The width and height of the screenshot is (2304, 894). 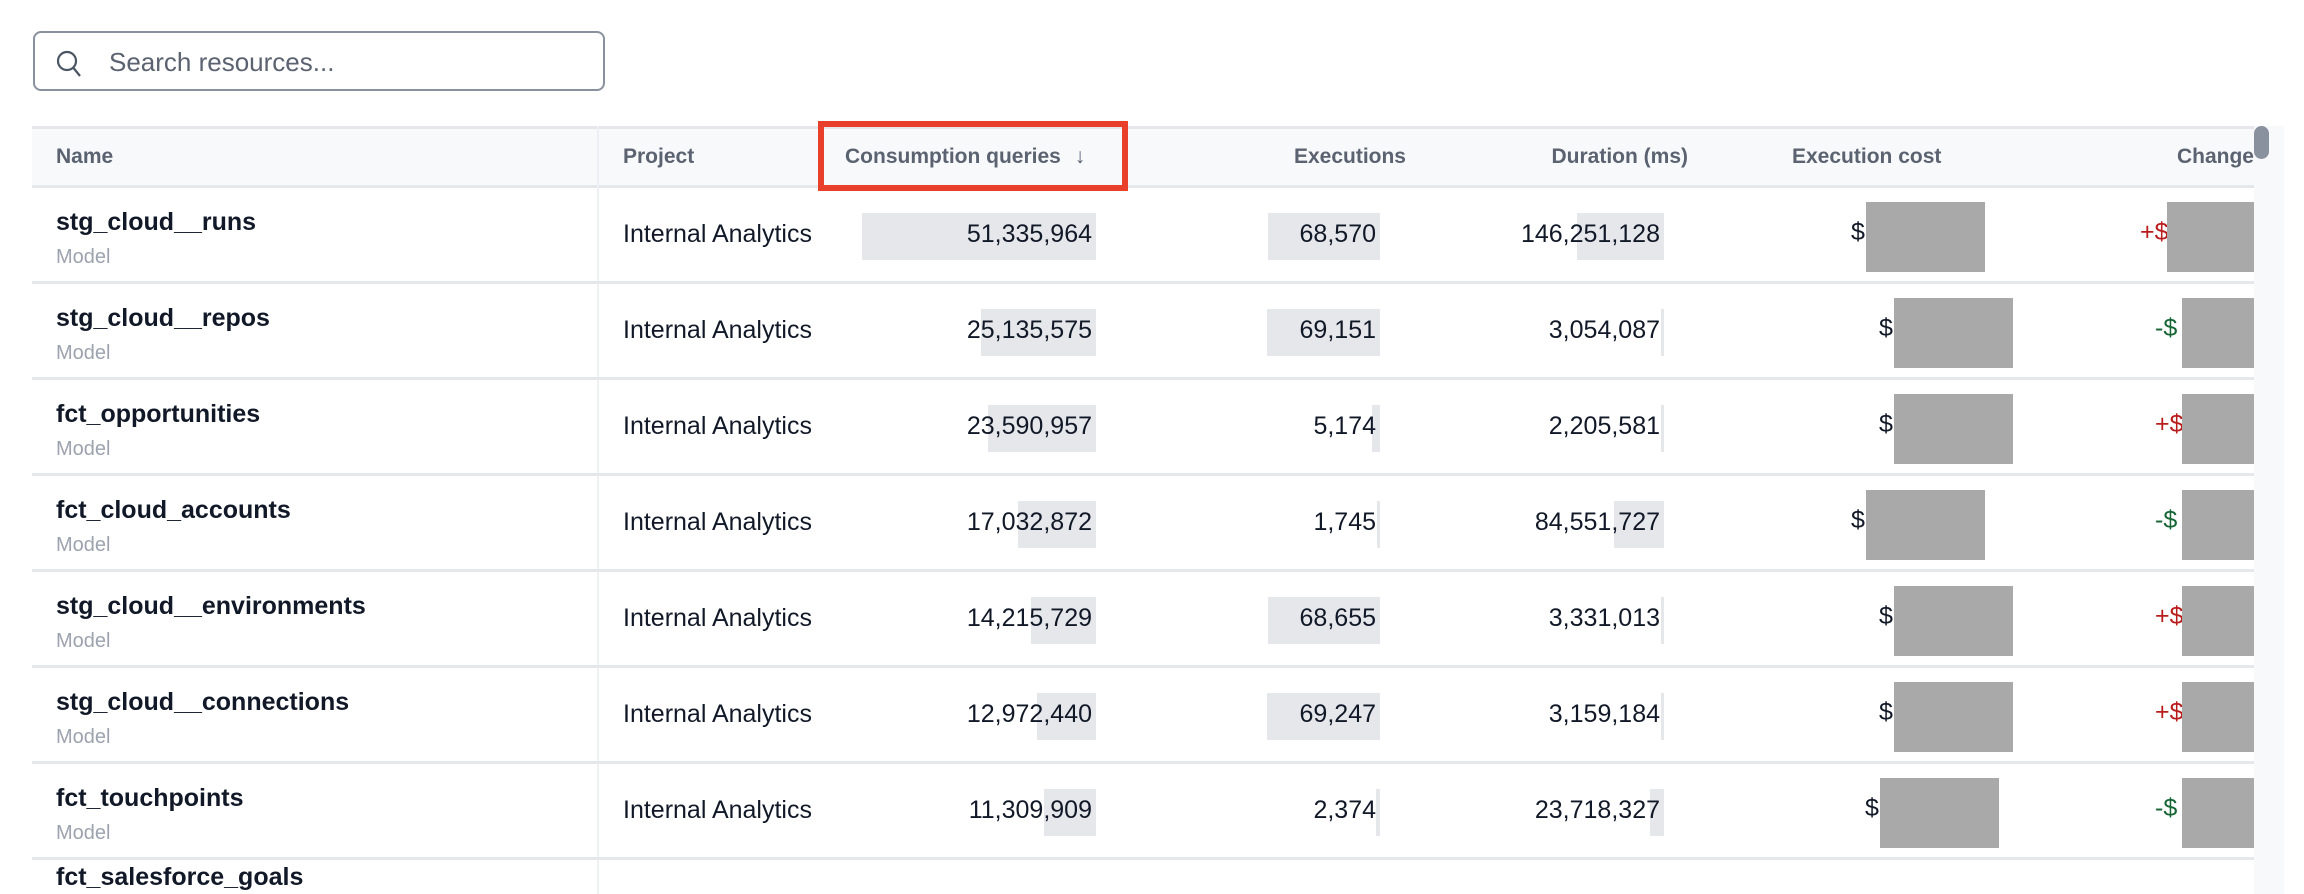 What do you see at coordinates (2269, 510) in the screenshot?
I see `scrollbar-track` at bounding box center [2269, 510].